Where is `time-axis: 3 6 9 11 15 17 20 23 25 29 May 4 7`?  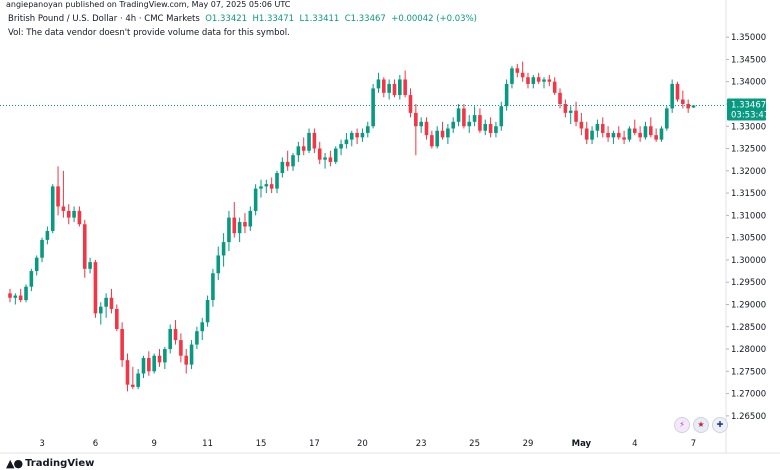 time-axis: 3 6 9 11 15 17 20 23 25 29 May 4 7 is located at coordinates (367, 444).